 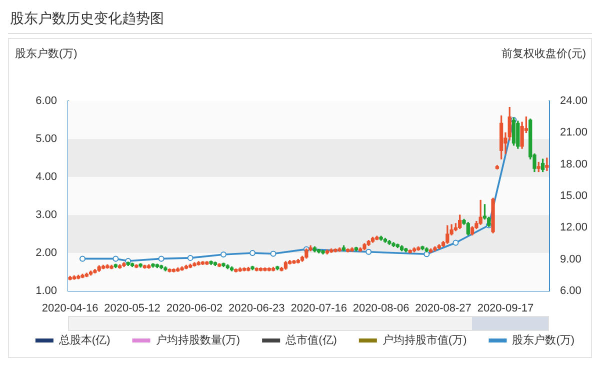 What do you see at coordinates (443, 308) in the screenshot?
I see `x-tick-label: 2020-08-27` at bounding box center [443, 308].